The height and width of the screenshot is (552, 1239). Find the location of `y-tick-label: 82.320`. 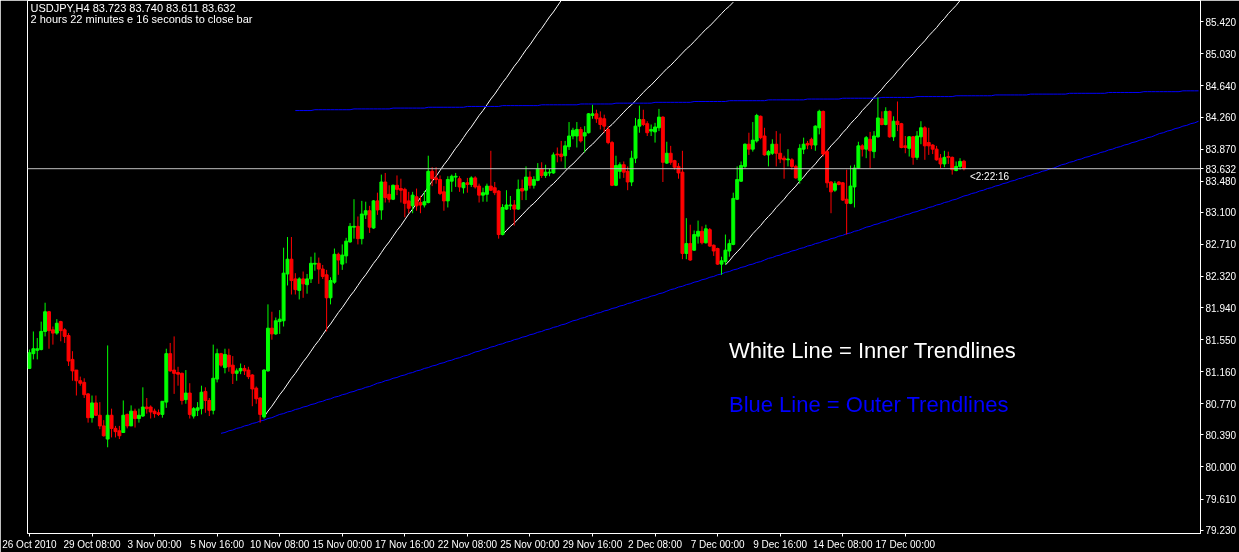

y-tick-label: 82.320 is located at coordinates (1221, 277).